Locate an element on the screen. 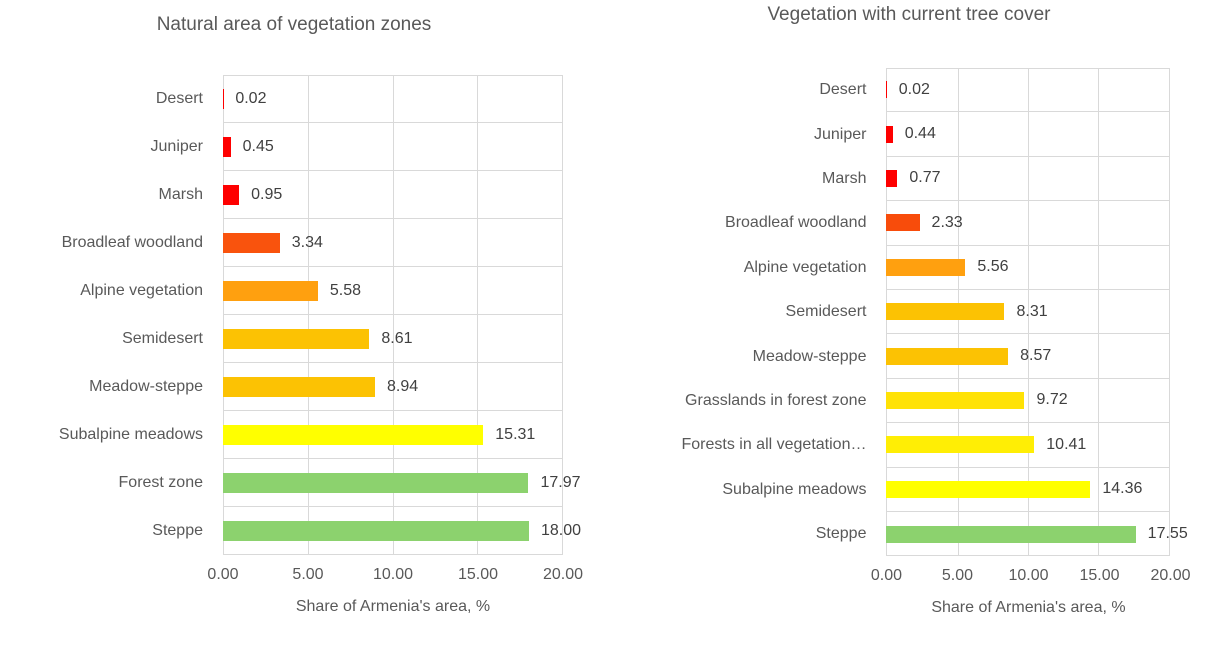 This screenshot has height=651, width=1227. value-label: 8.31 is located at coordinates (1032, 311).